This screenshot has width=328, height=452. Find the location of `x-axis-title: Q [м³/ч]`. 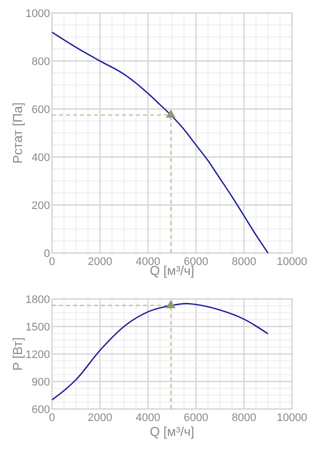

x-axis-title: Q [м³/ч] is located at coordinates (172, 431).